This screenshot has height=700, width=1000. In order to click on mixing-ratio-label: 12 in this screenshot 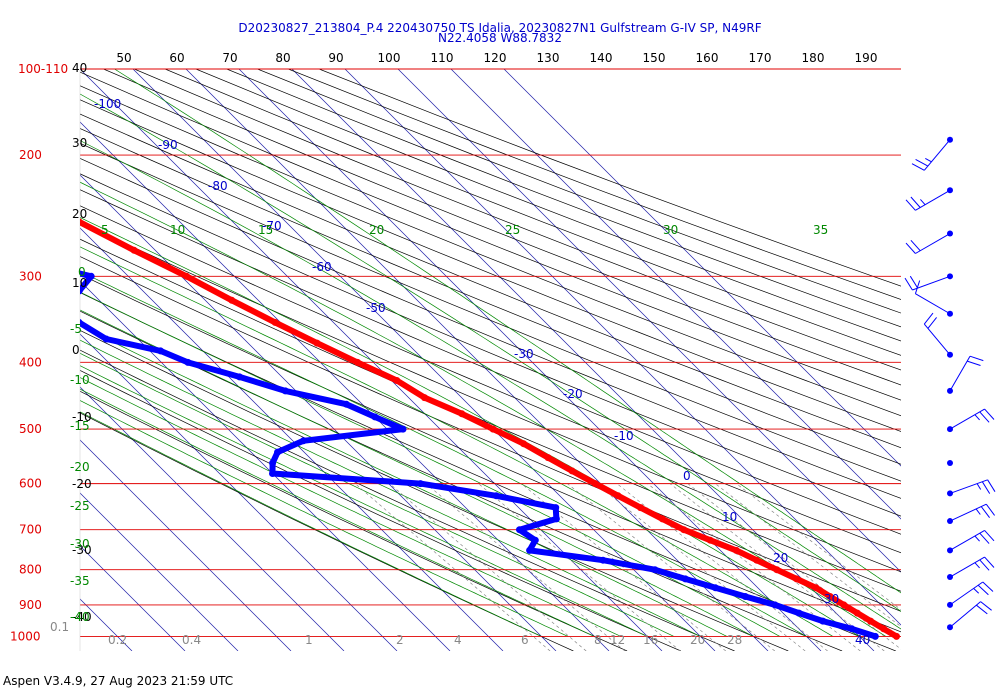, I will do `click(617, 640)`.